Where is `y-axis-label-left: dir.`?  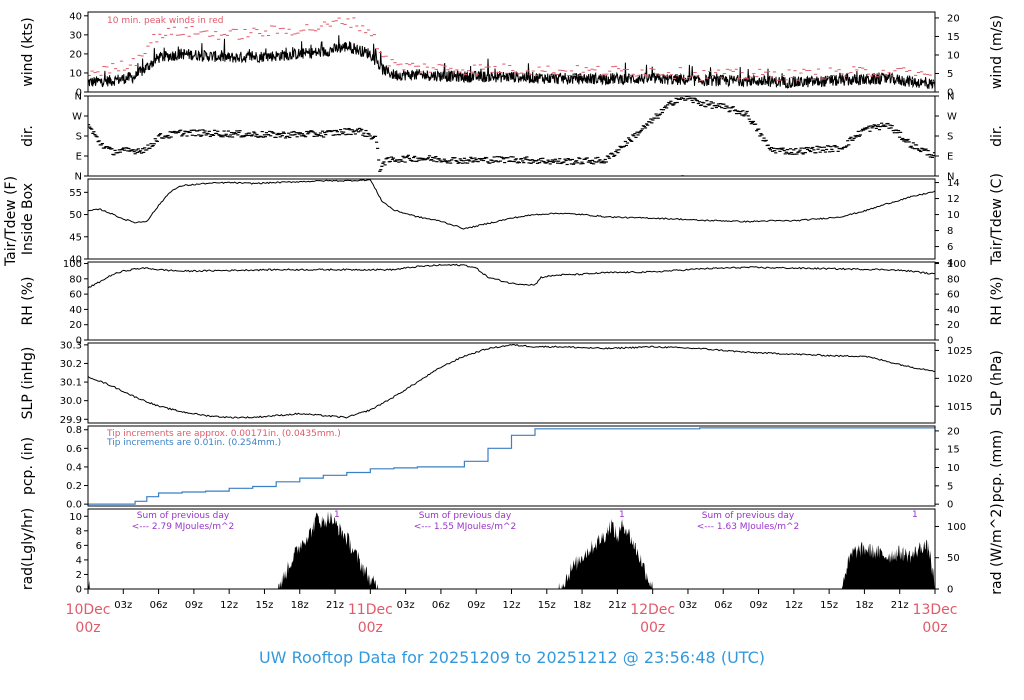 y-axis-label-left: dir. is located at coordinates (28, 136).